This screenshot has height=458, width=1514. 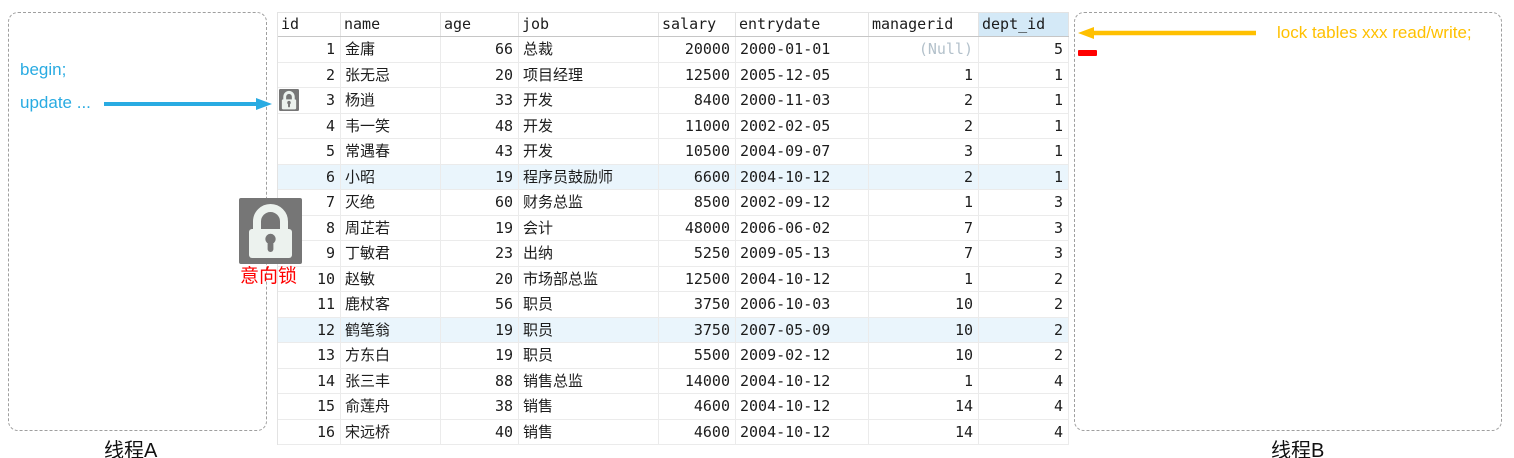 What do you see at coordinates (802, 202) in the screenshot?
I see `cell-entrydate: 2002-09-12` at bounding box center [802, 202].